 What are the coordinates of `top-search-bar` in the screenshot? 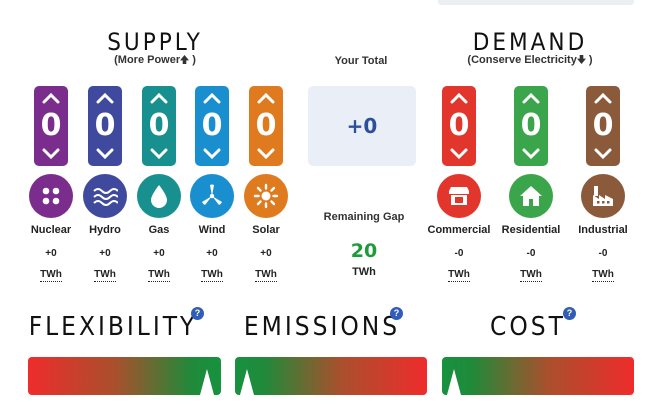 It's located at (536, 2).